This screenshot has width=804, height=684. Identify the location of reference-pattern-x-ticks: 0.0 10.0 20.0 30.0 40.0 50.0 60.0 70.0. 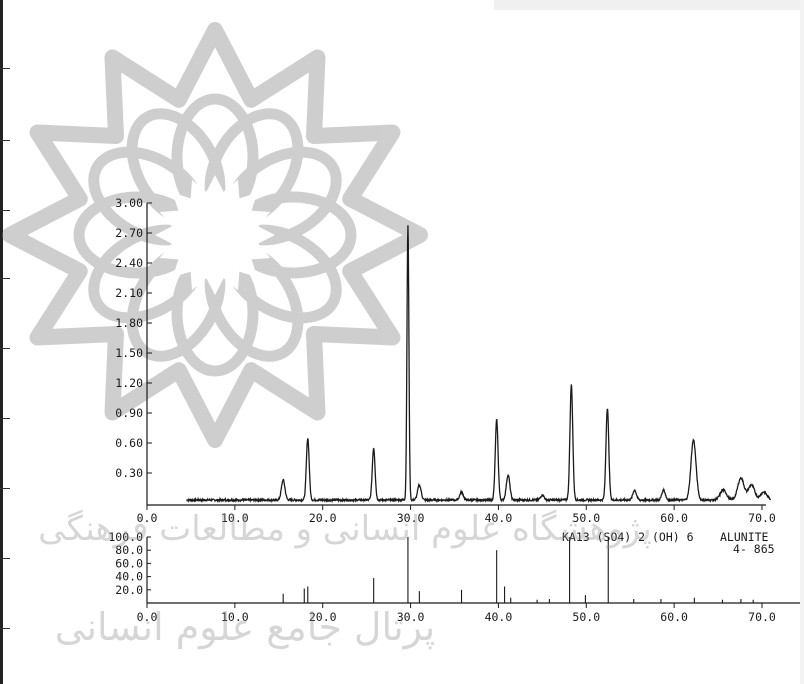
(456, 613).